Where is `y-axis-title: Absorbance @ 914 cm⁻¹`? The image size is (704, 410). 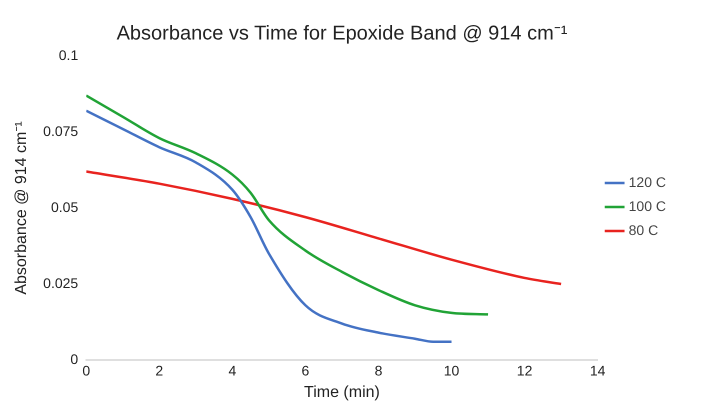
y-axis-title: Absorbance @ 914 cm⁻¹ is located at coordinates (21, 208).